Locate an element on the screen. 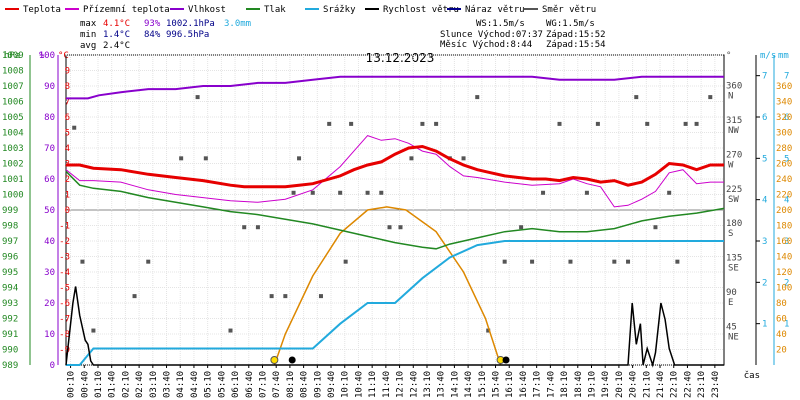 The width and height of the screenshot is (800, 400). mm-tick-label: 5 is located at coordinates (786, 159).